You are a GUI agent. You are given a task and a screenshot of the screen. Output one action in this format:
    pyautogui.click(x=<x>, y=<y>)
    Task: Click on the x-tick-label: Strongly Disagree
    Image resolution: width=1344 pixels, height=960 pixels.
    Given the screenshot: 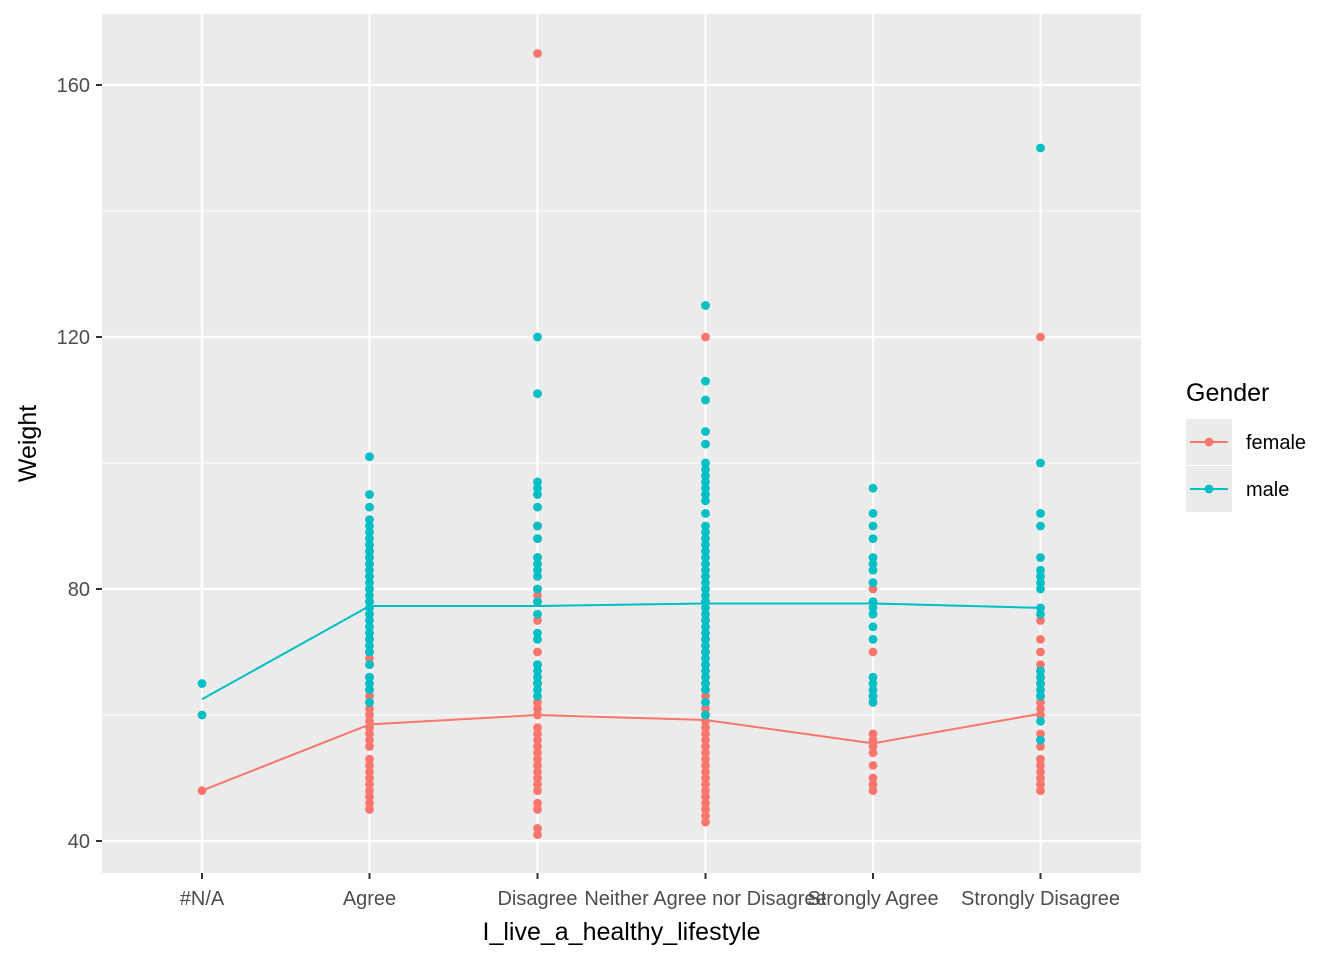 What is the action you would take?
    pyautogui.click(x=1040, y=899)
    